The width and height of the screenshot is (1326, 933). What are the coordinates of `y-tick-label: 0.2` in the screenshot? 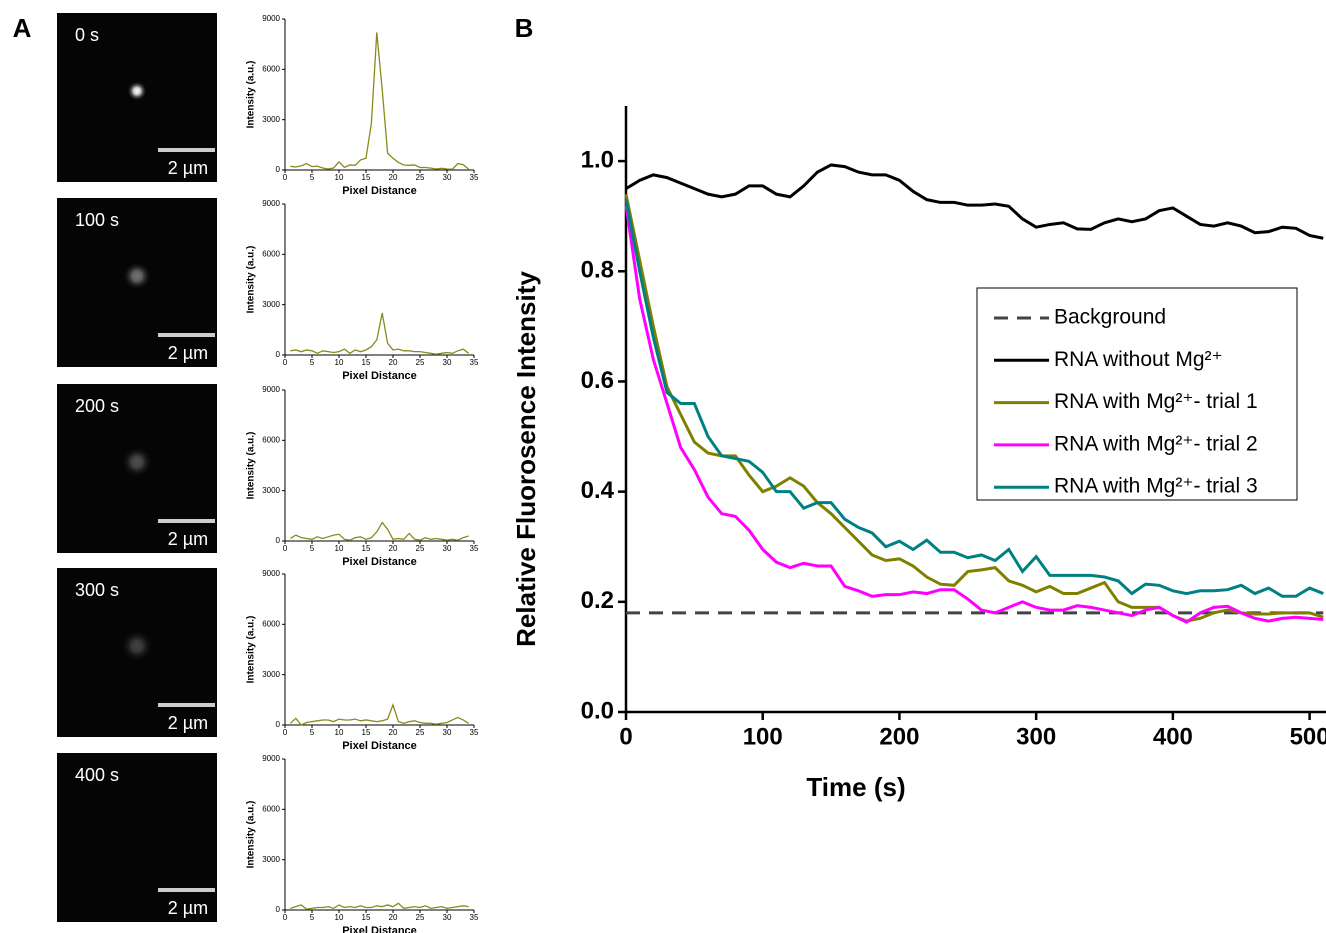 It's located at (597, 600).